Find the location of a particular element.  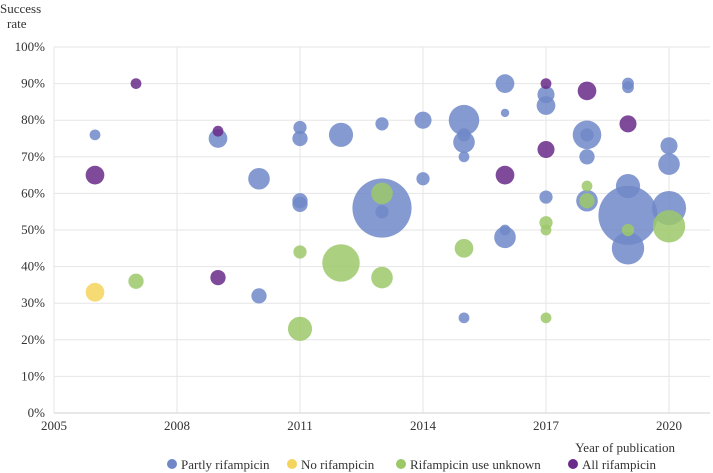

legend-label-partly-rifampicin: Partly rifampicin is located at coordinates (225, 464).